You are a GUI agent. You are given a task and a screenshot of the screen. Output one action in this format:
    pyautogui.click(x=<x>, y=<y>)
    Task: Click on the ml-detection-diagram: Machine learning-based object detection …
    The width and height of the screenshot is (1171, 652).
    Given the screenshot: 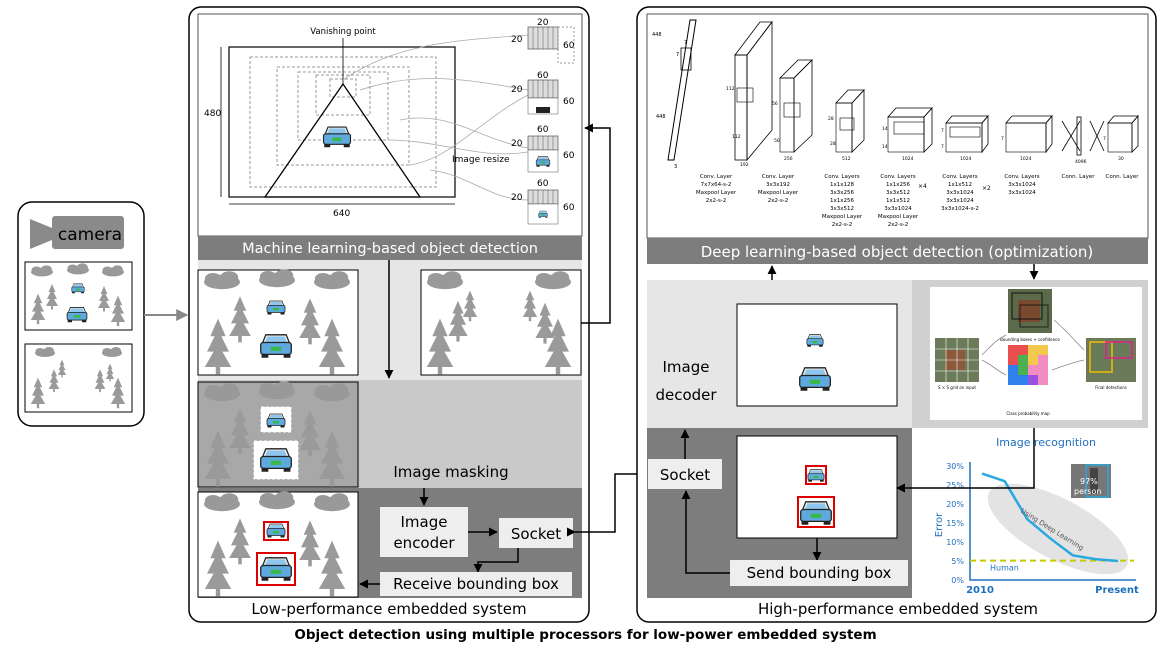 What is the action you would take?
    pyautogui.click(x=390, y=136)
    